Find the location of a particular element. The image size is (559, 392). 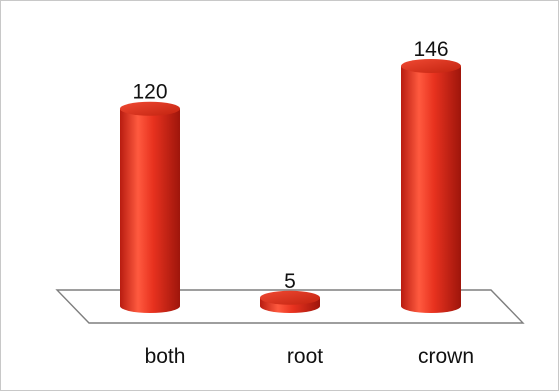

bar-both is located at coordinates (150, 207).